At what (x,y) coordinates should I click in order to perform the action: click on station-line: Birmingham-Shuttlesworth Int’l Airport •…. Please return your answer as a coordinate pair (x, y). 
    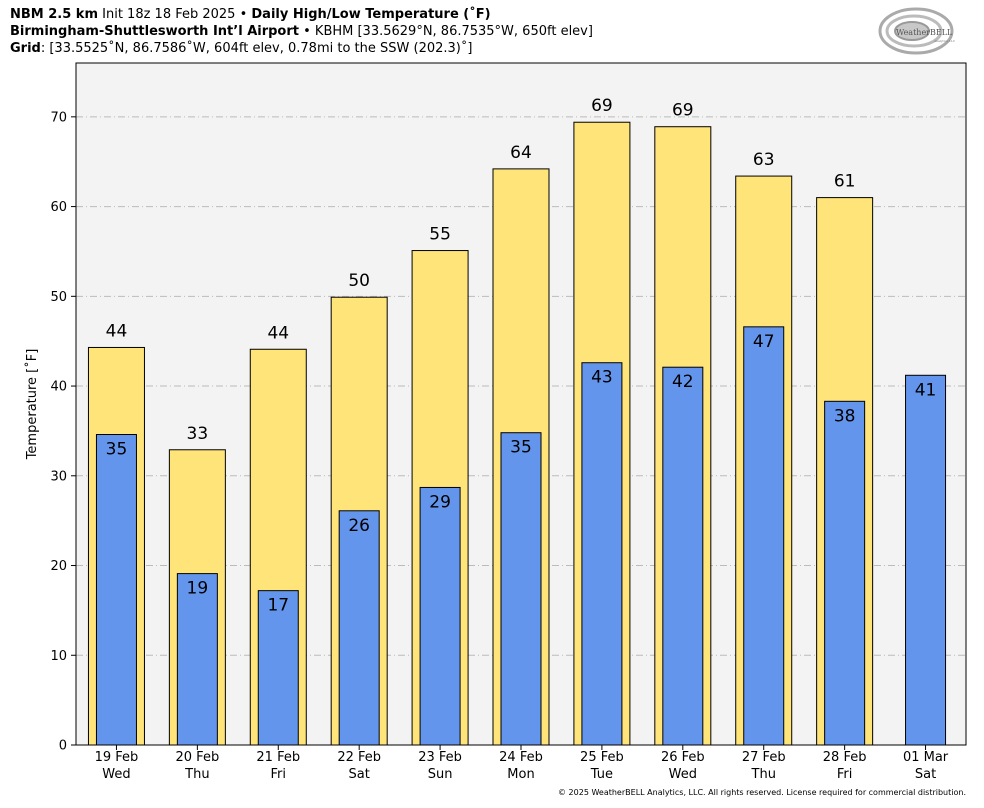
    Looking at the image, I should click on (301, 31).